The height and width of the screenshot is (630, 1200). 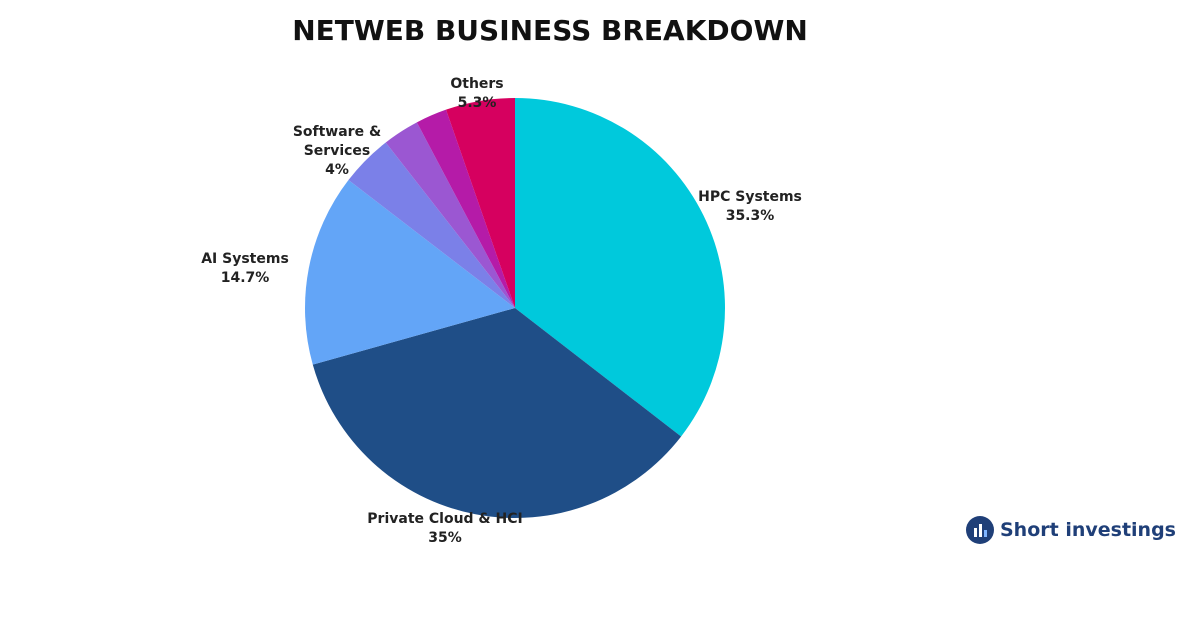 What do you see at coordinates (337, 141) in the screenshot?
I see `slice-name: Software & Services` at bounding box center [337, 141].